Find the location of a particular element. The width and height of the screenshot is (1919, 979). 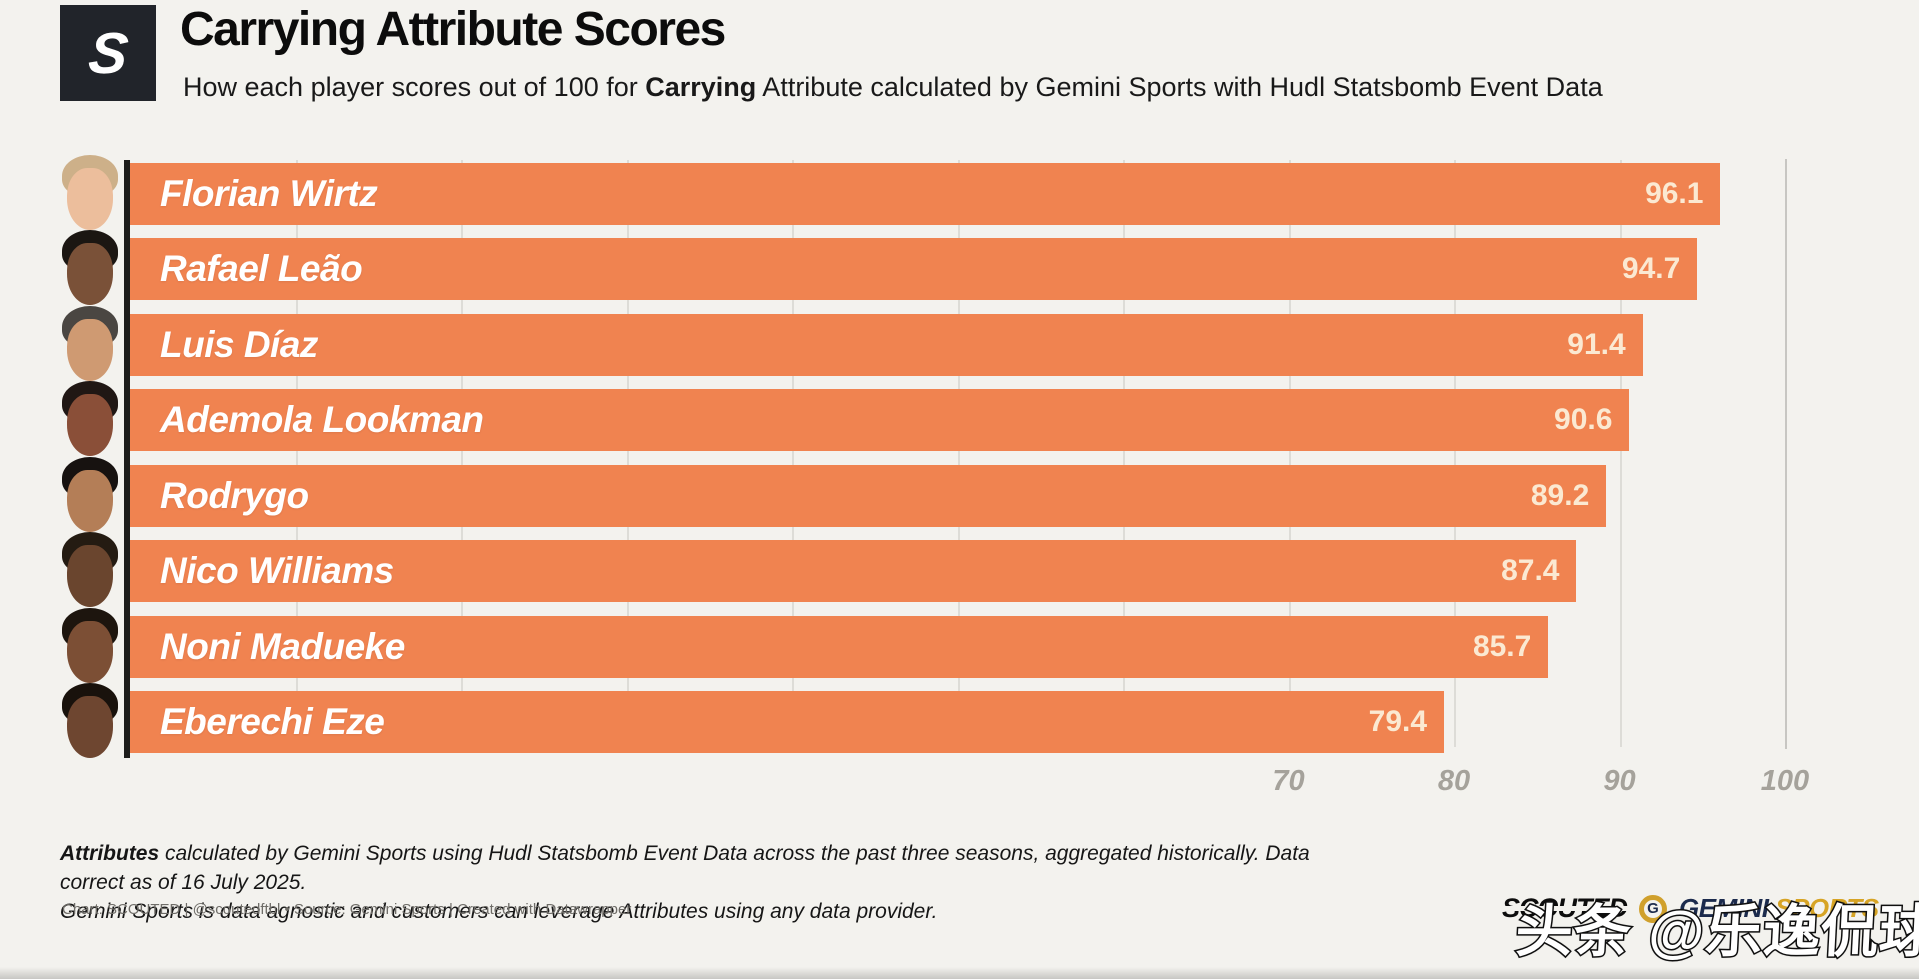

score-bar: Florian Wirtz 96.1 is located at coordinates (925, 194).